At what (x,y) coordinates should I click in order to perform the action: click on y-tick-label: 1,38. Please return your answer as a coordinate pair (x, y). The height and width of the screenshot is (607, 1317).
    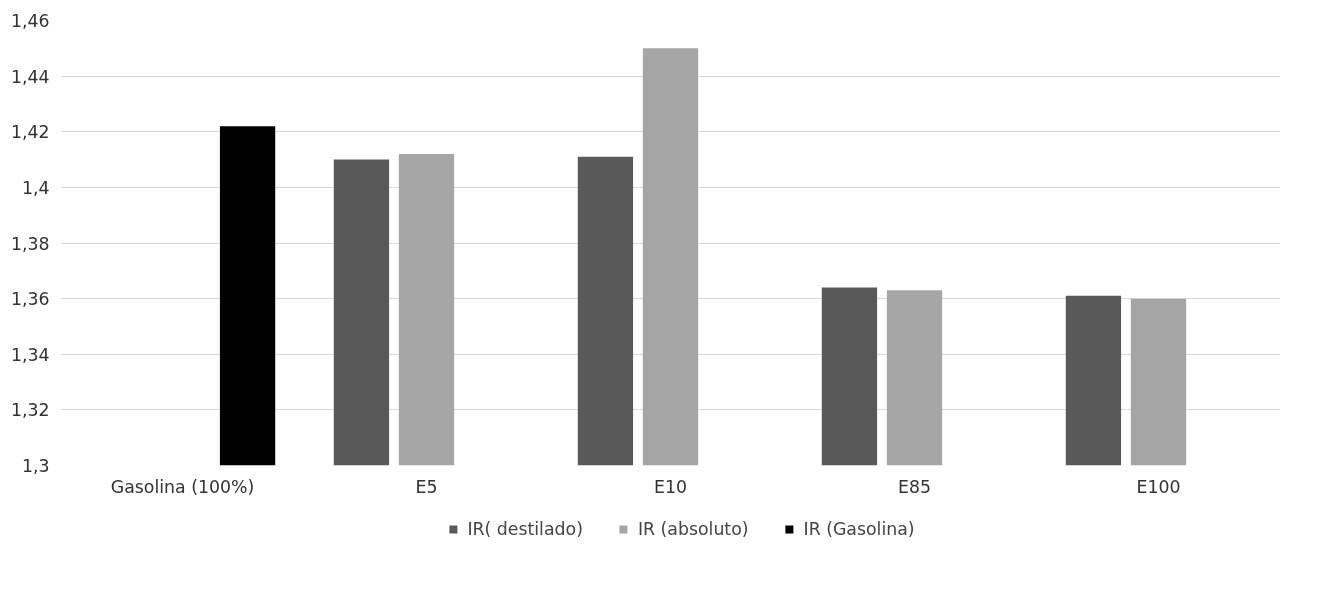
    Looking at the image, I should click on (30, 243).